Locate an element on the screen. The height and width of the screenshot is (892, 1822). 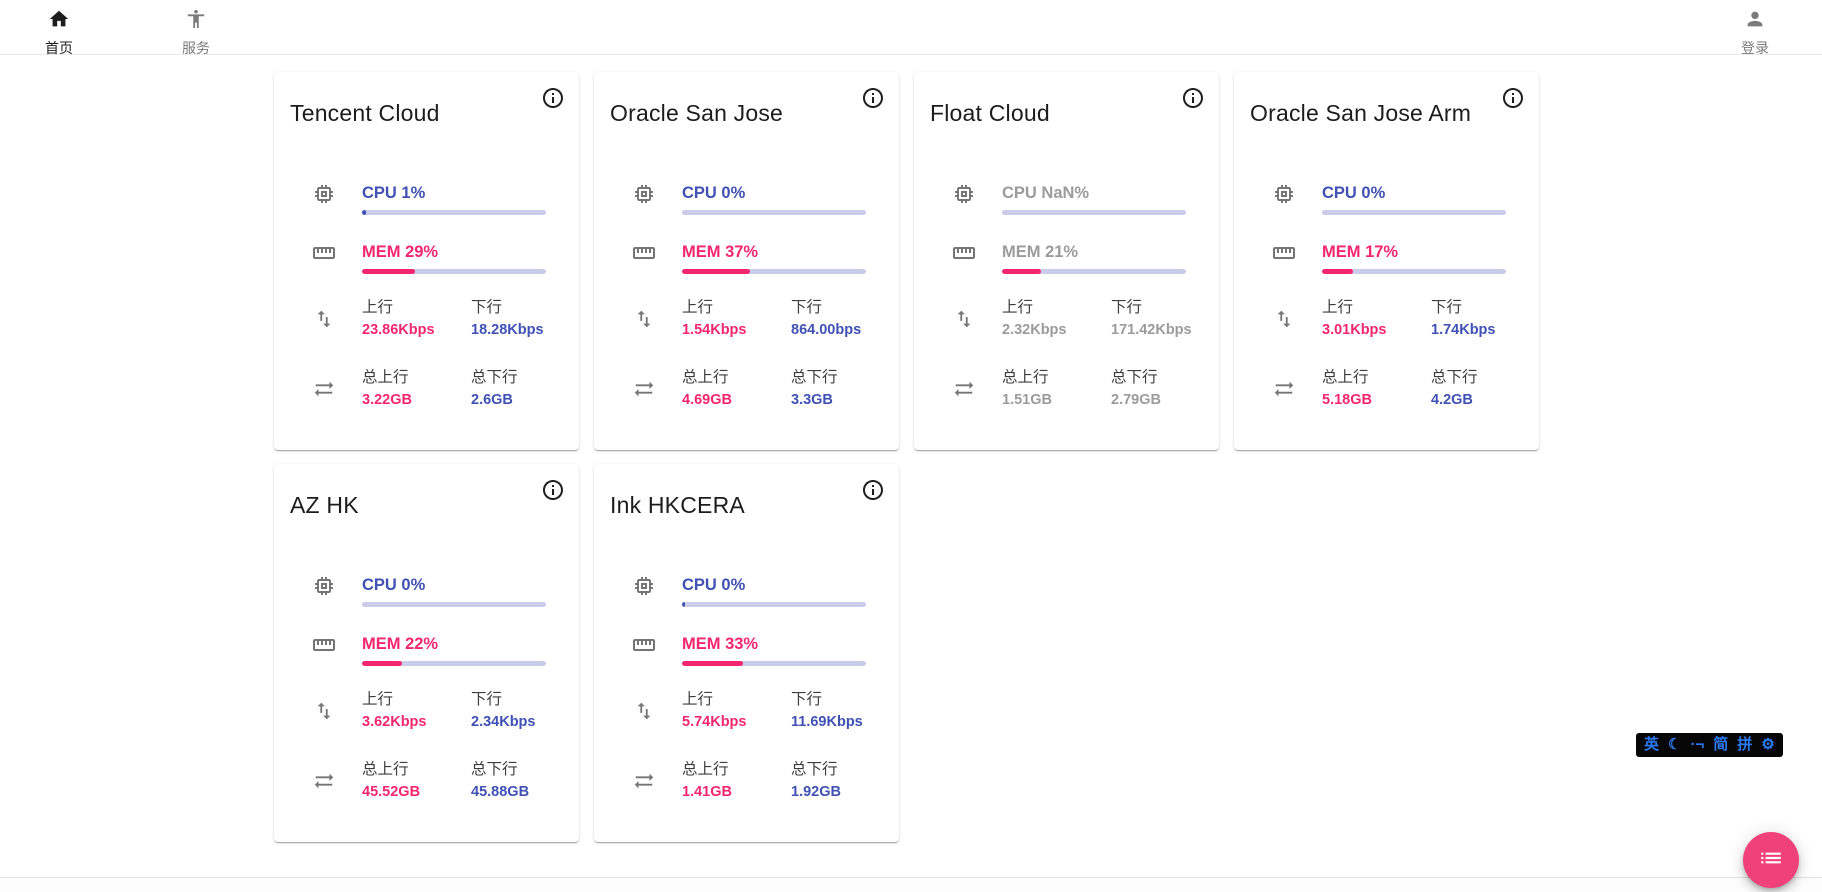
upload-speed-value: 3.01Kbps is located at coordinates (1354, 330).